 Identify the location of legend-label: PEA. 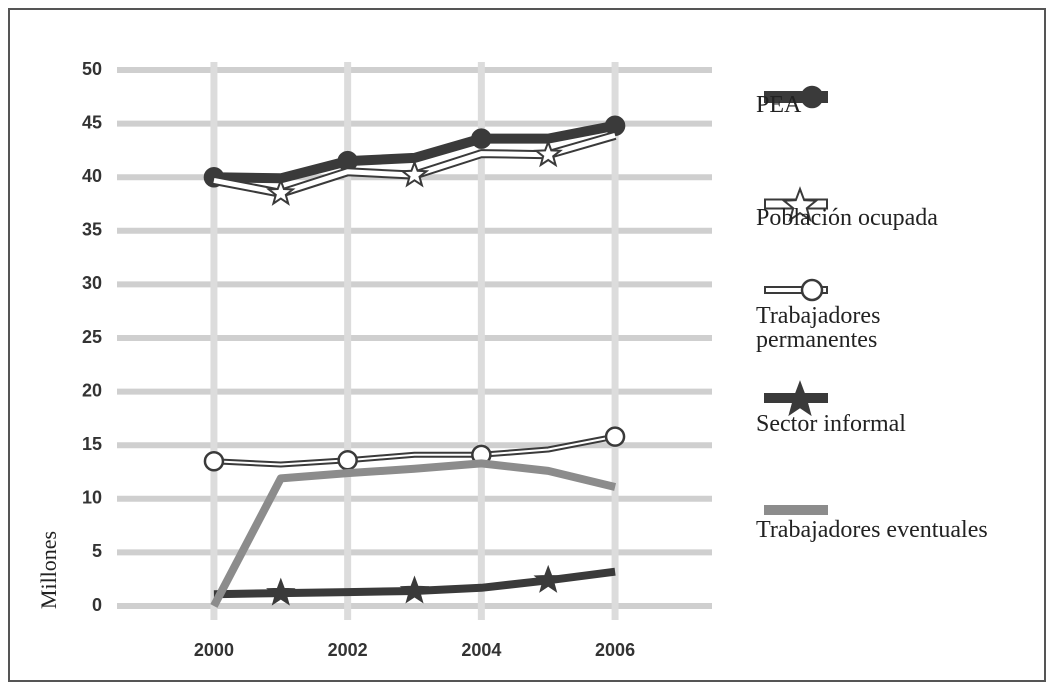
(779, 105).